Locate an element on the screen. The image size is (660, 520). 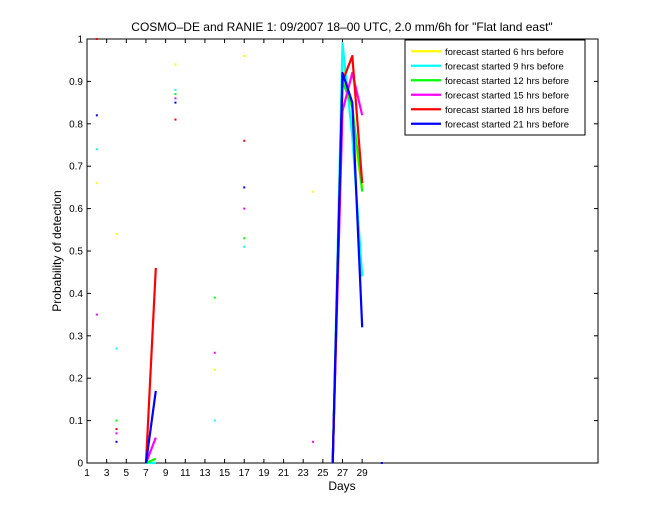
legend-entry: forecast started 9 hrs before is located at coordinates (504, 66).